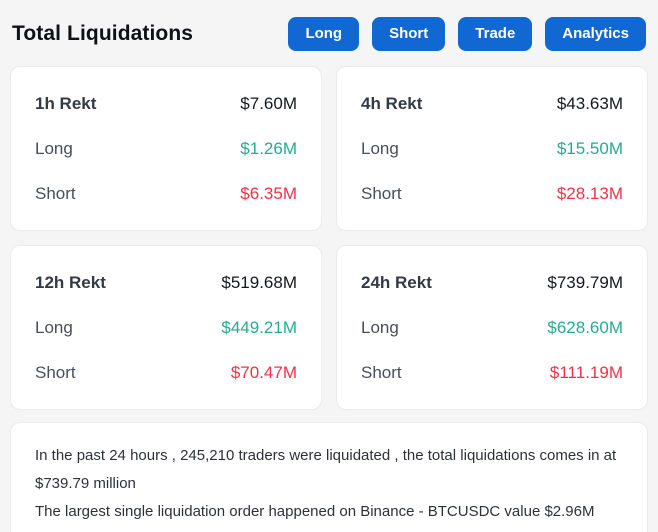 The image size is (658, 532). What do you see at coordinates (392, 103) in the screenshot?
I see `period-label: 4h Rekt` at bounding box center [392, 103].